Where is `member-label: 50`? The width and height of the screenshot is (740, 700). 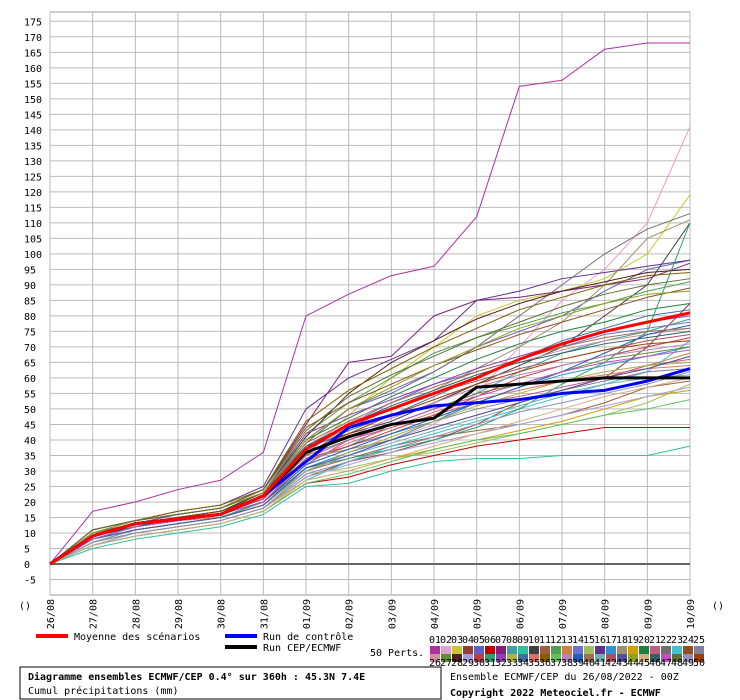 member-label: 50 is located at coordinates (699, 663).